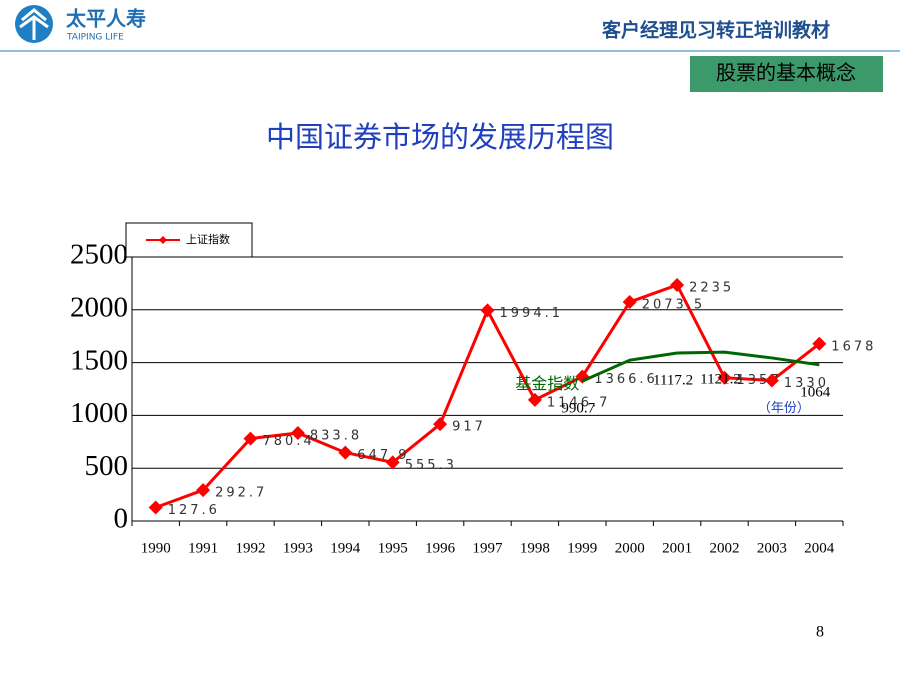 The width and height of the screenshot is (900, 679). Describe the element at coordinates (194, 510) in the screenshot. I see `data-label: 127.6` at that location.